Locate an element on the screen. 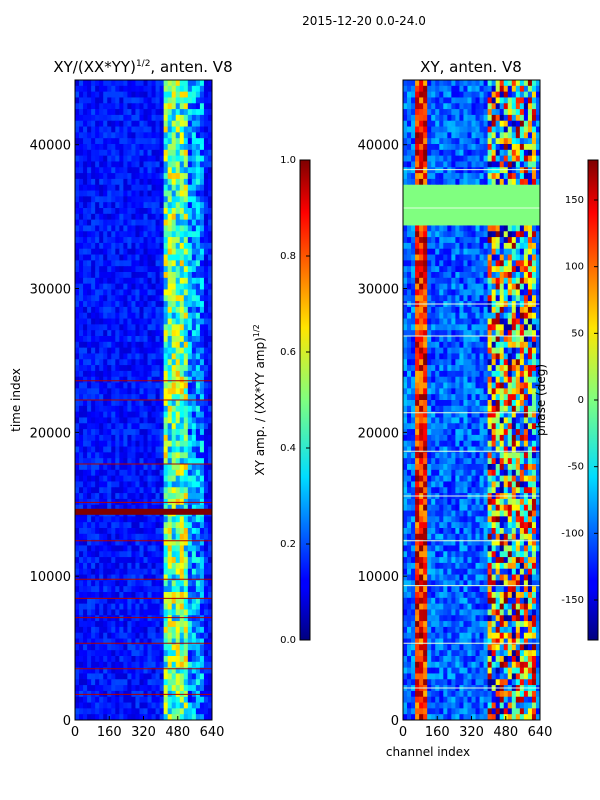 This screenshot has width=600, height=800. x-tick-label: 160 is located at coordinates (109, 732).